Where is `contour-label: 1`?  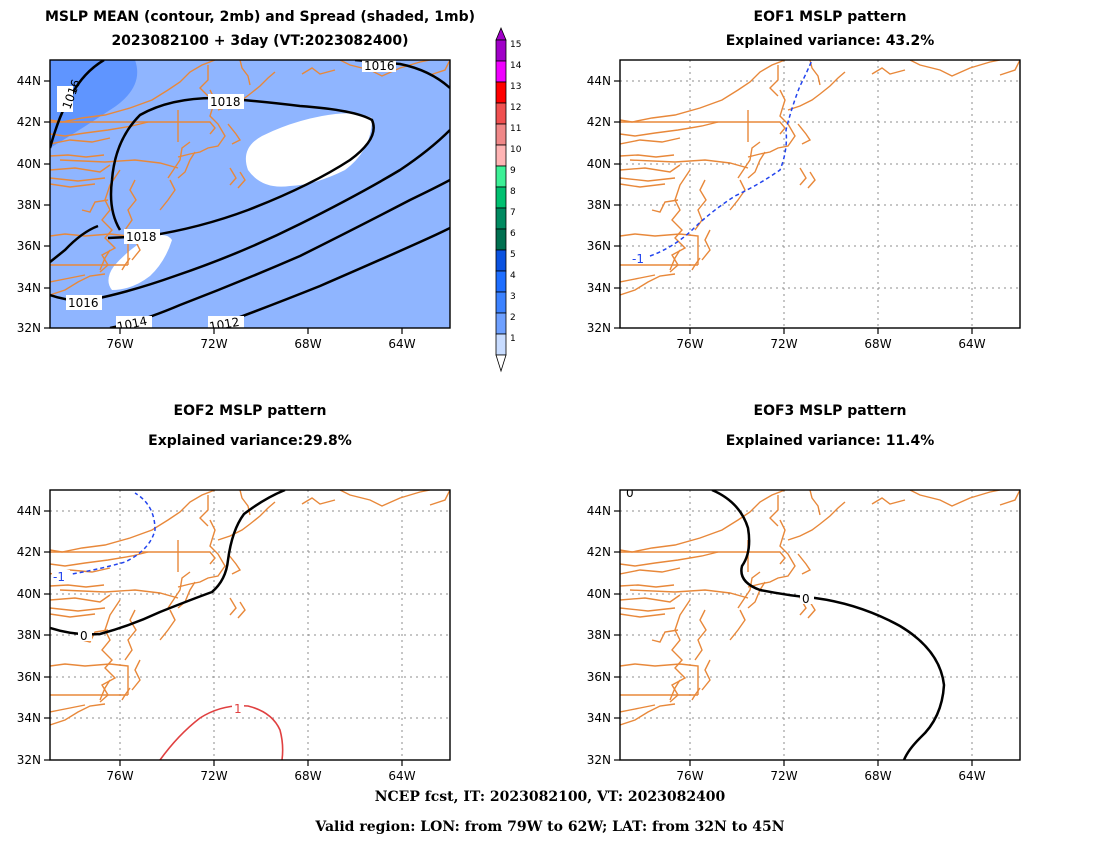 contour-label: 1 is located at coordinates (238, 709).